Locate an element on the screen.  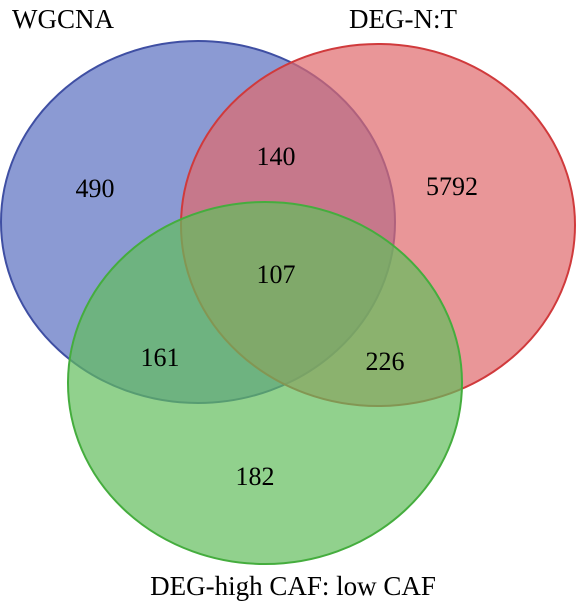
count-deg-nt-only: 5792 is located at coordinates (452, 186).